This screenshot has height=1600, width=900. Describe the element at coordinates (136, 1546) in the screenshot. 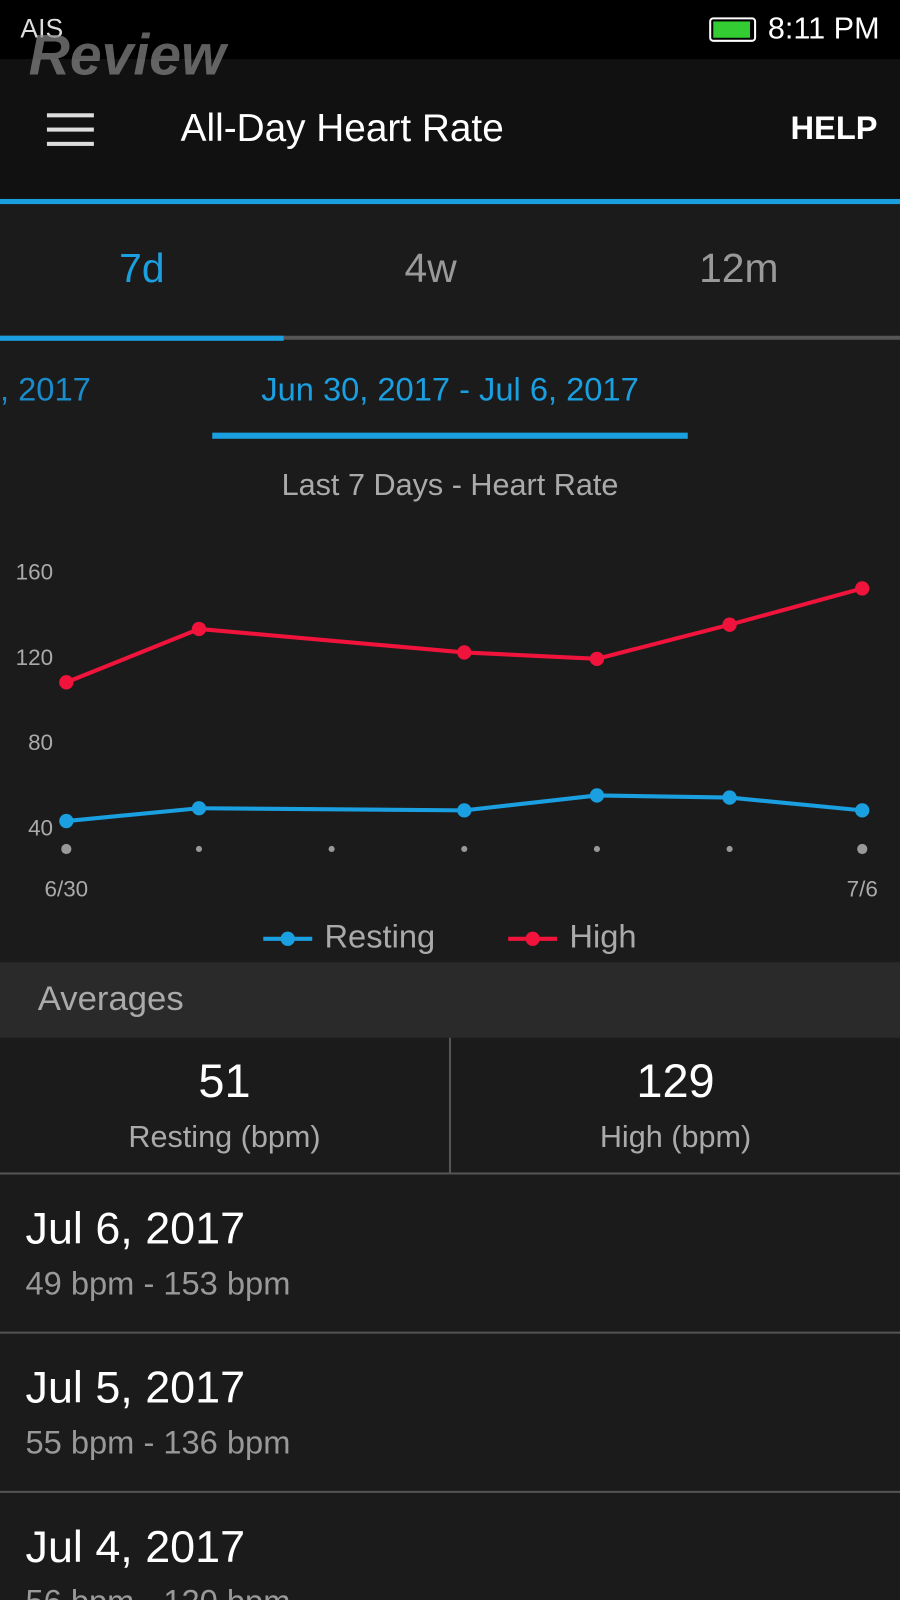

I see `day-date: Jul 4, 2017` at that location.